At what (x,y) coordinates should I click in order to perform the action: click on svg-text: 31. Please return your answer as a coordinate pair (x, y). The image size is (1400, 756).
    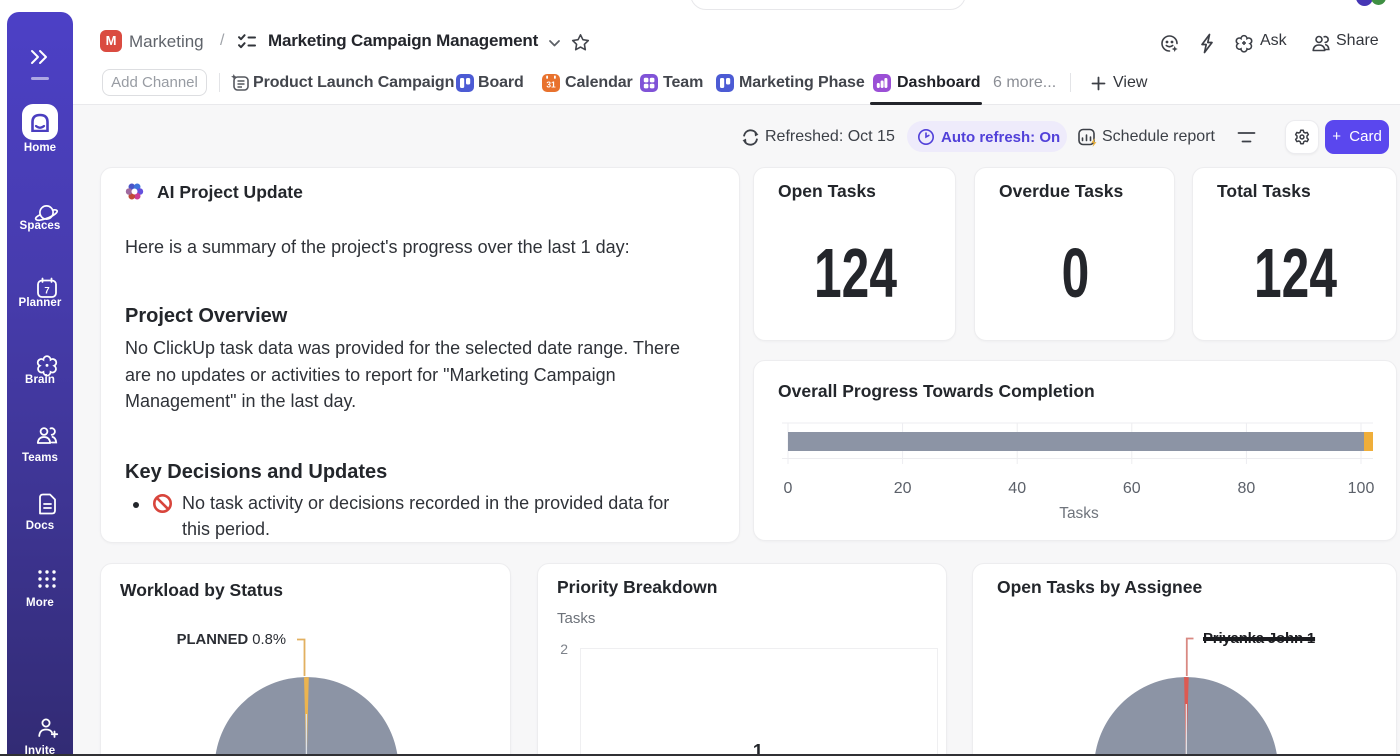
    Looking at the image, I should click on (551, 85).